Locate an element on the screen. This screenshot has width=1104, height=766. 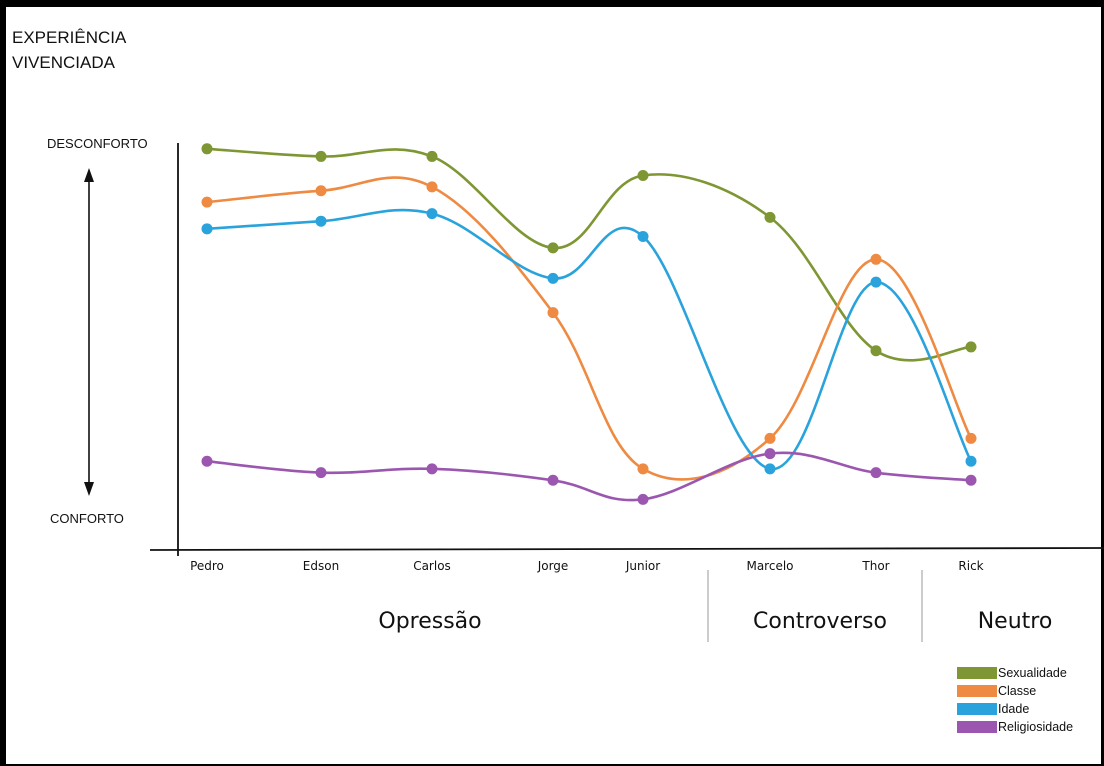
point-idade-carlos is located at coordinates (432, 214).